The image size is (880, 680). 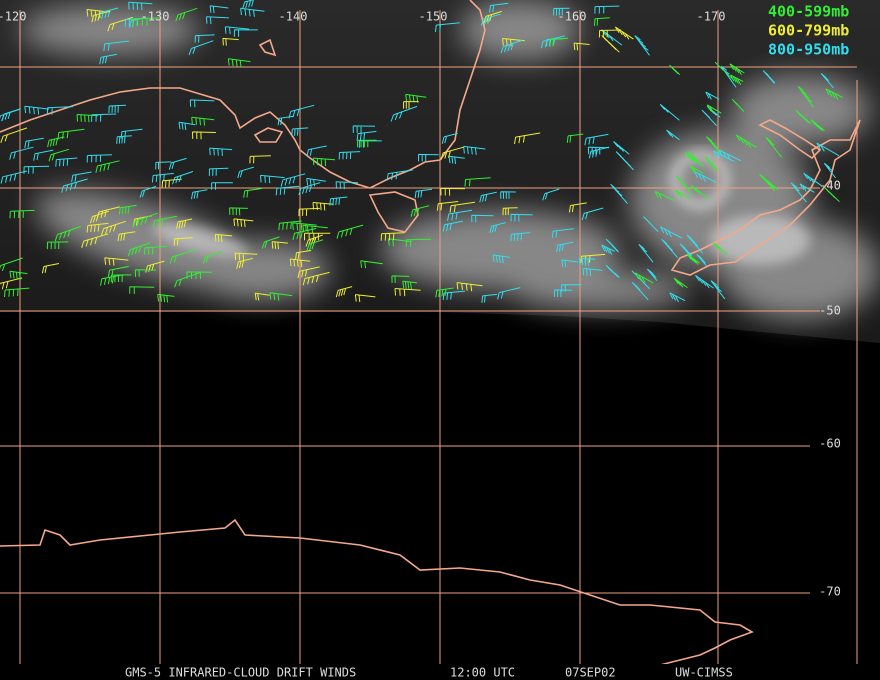 I want to click on longitude-label: -130, so click(x=155, y=17).